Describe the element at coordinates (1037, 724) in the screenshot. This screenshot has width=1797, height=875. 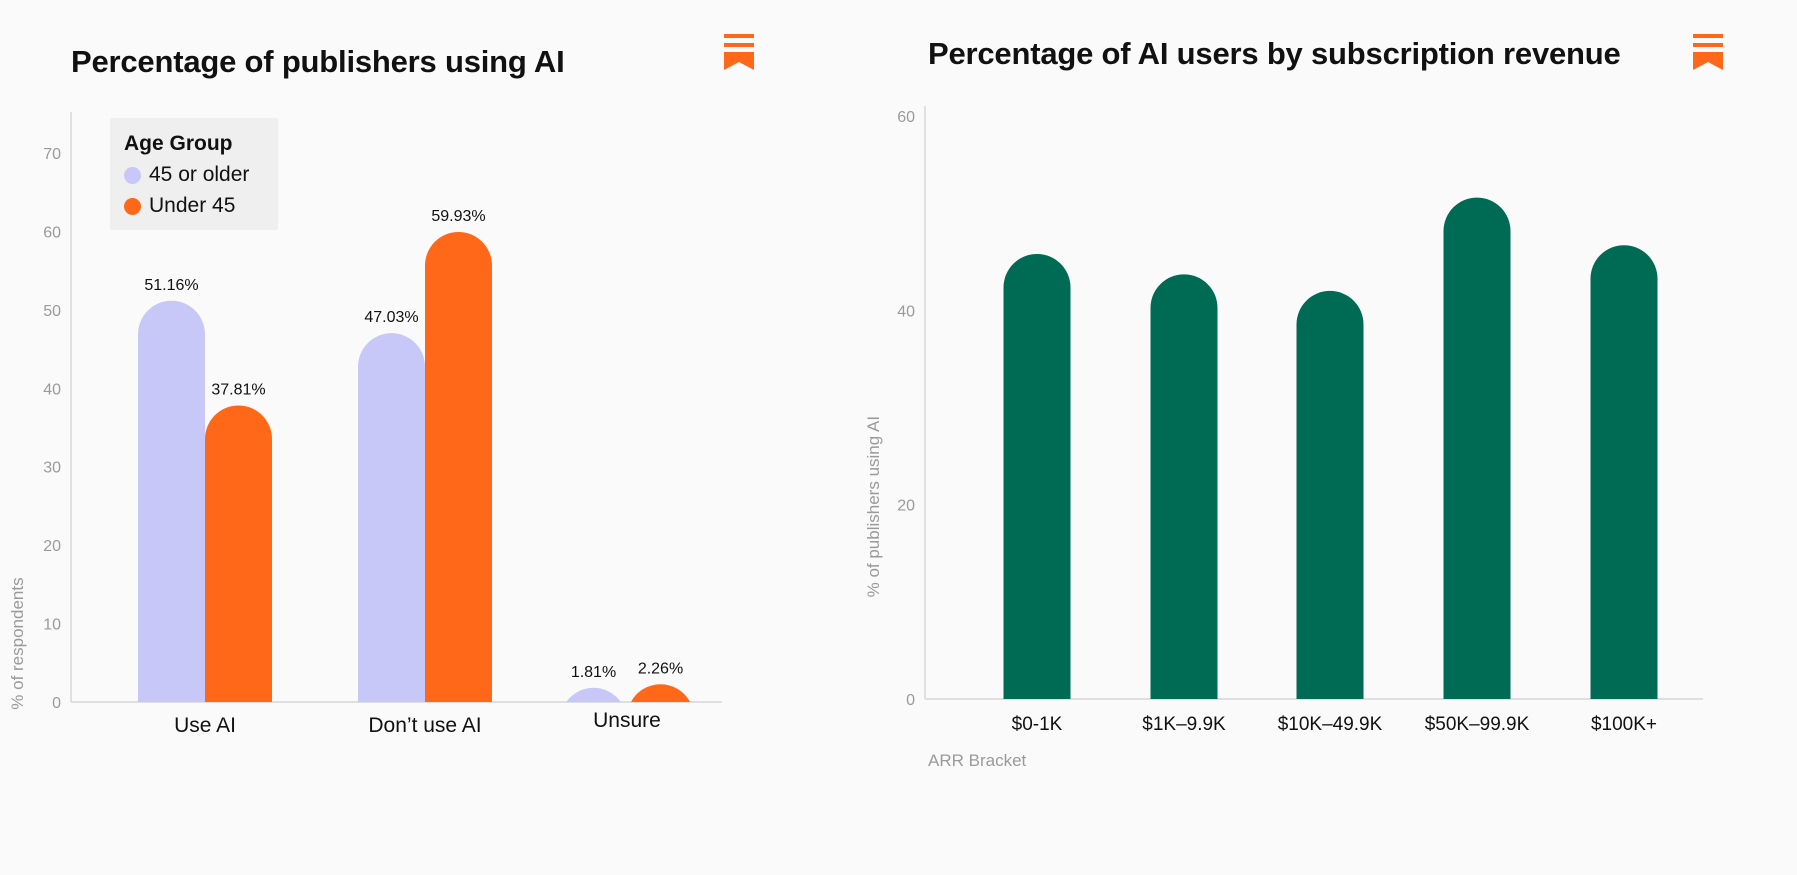
I see `x-tick-label: $0-1K` at that location.